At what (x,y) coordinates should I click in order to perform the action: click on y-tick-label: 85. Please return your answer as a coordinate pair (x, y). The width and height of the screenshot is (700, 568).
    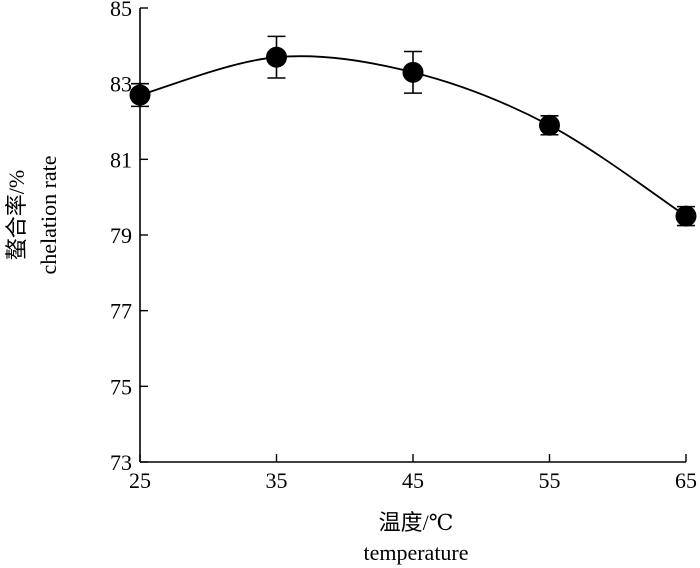
    Looking at the image, I should click on (121, 10).